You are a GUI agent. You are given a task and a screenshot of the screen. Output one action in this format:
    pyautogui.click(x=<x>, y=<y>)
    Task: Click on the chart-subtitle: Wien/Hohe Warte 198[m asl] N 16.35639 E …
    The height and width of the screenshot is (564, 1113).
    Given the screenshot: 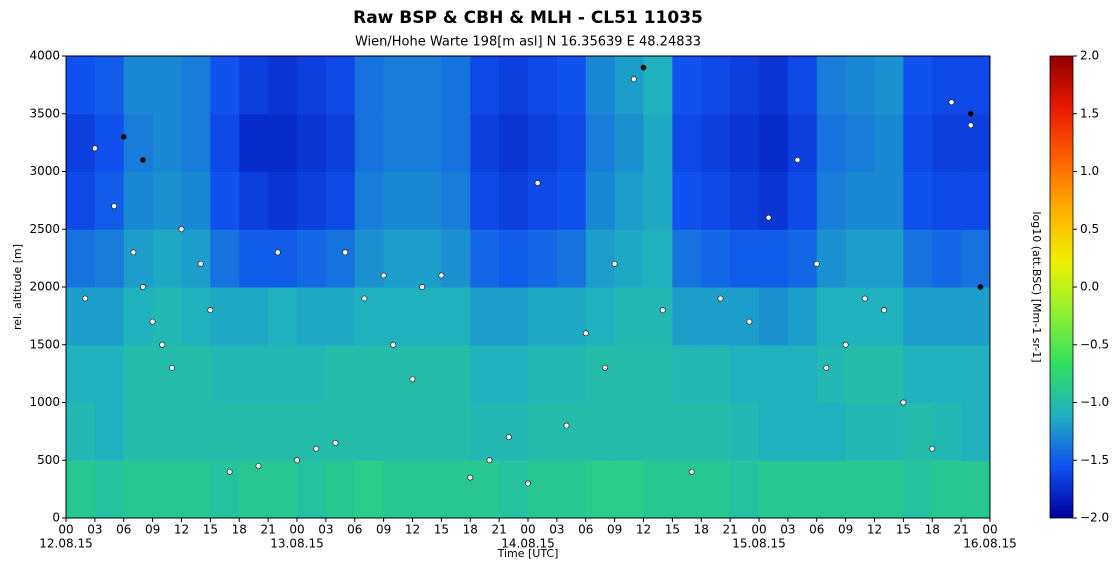 What is the action you would take?
    pyautogui.click(x=528, y=42)
    